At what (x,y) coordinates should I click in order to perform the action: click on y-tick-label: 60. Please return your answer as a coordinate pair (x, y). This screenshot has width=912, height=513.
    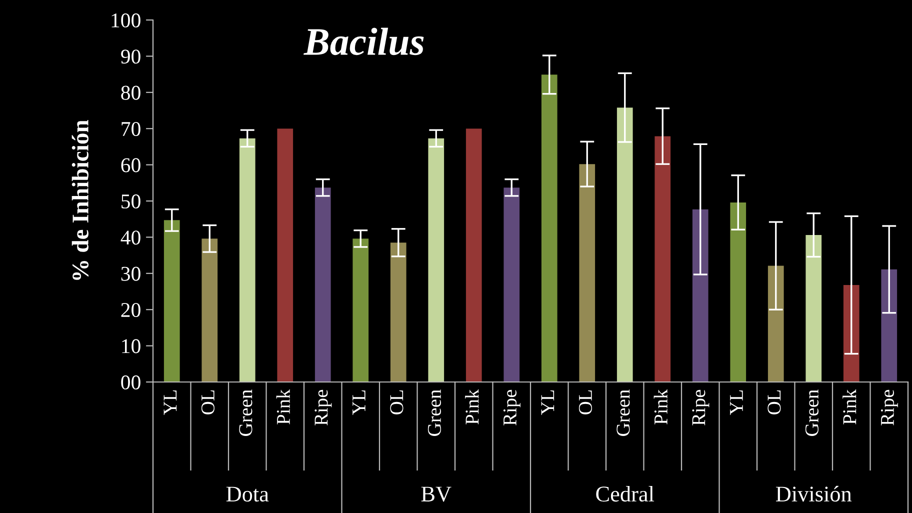
    Looking at the image, I should click on (130, 165).